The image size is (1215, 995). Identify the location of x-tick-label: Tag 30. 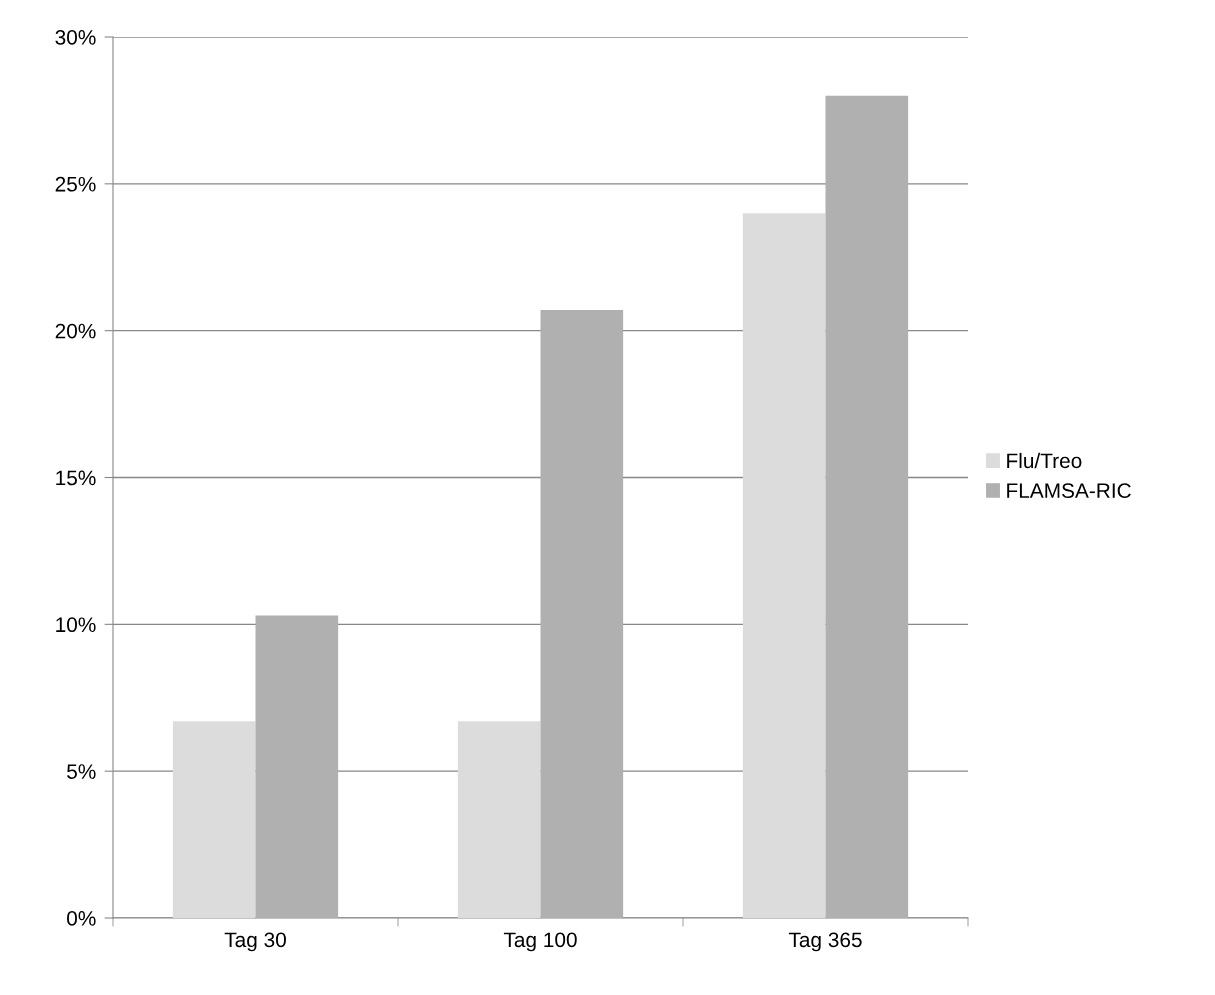
(255, 942).